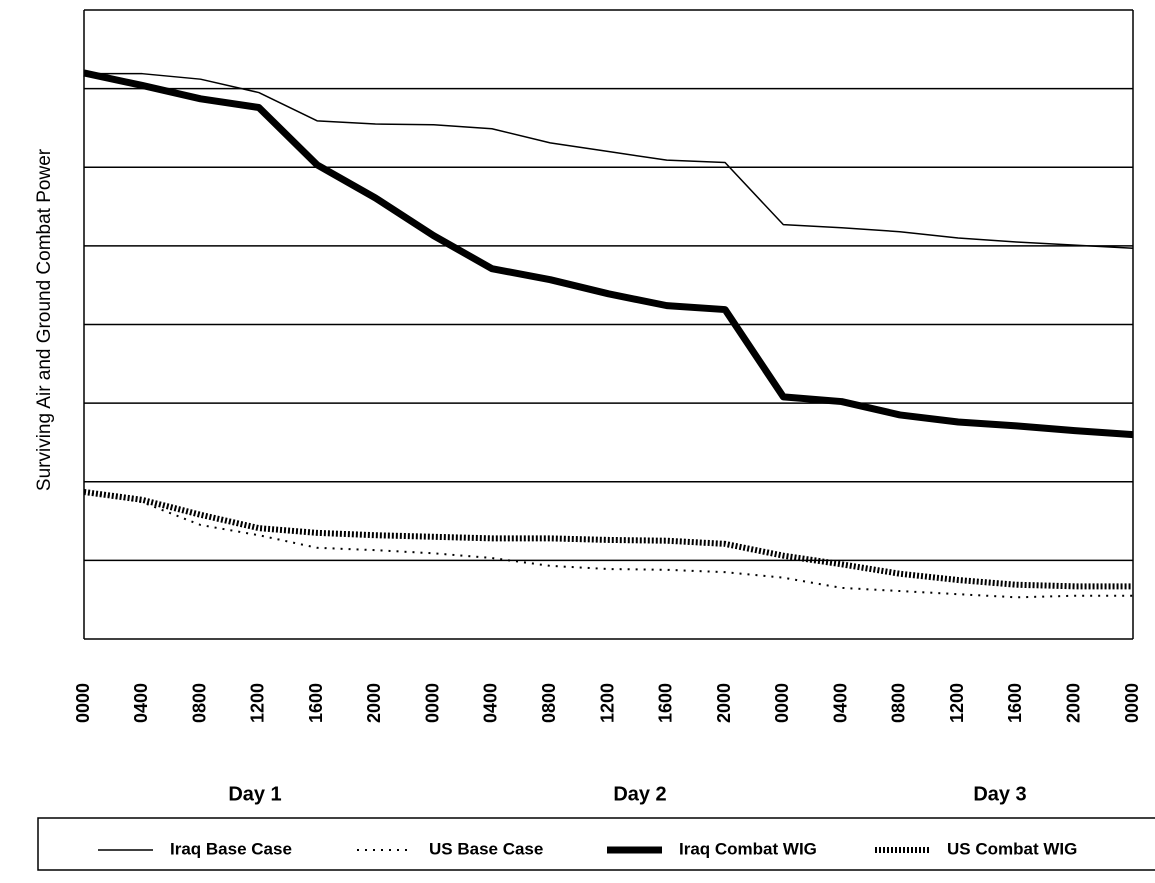  Describe the element at coordinates (231, 848) in the screenshot. I see `legend-label: Iraq Base Case` at that location.